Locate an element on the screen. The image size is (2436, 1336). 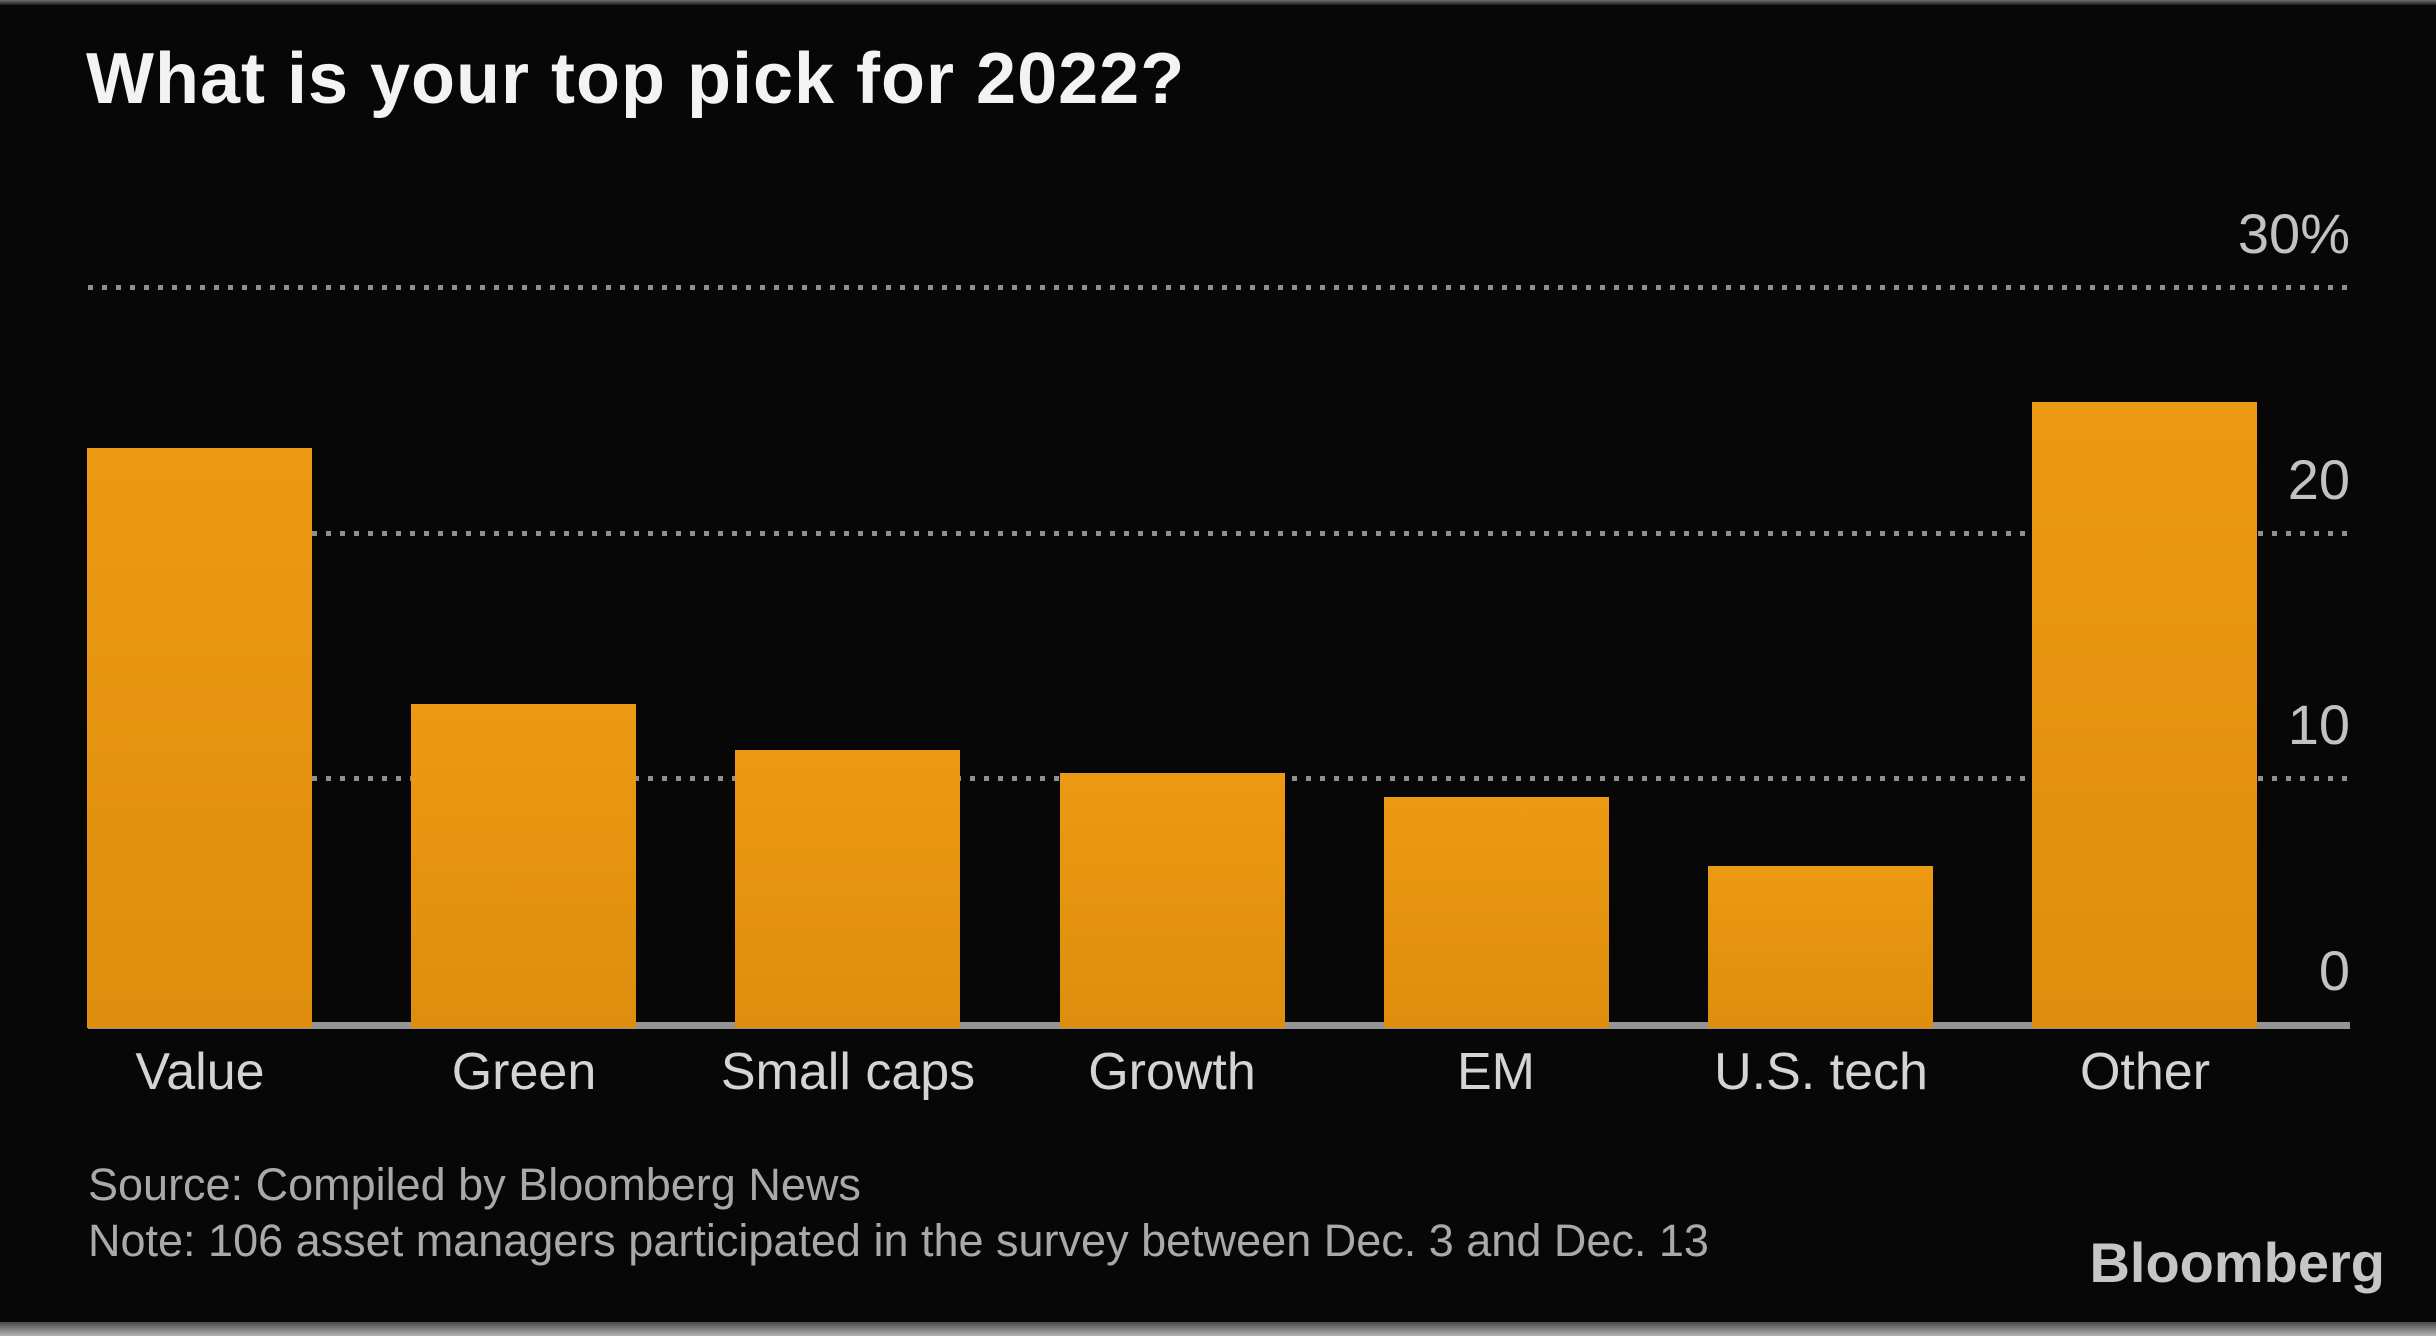
source-text: Source: Compiled by Bloomberg News is located at coordinates (474, 1184).